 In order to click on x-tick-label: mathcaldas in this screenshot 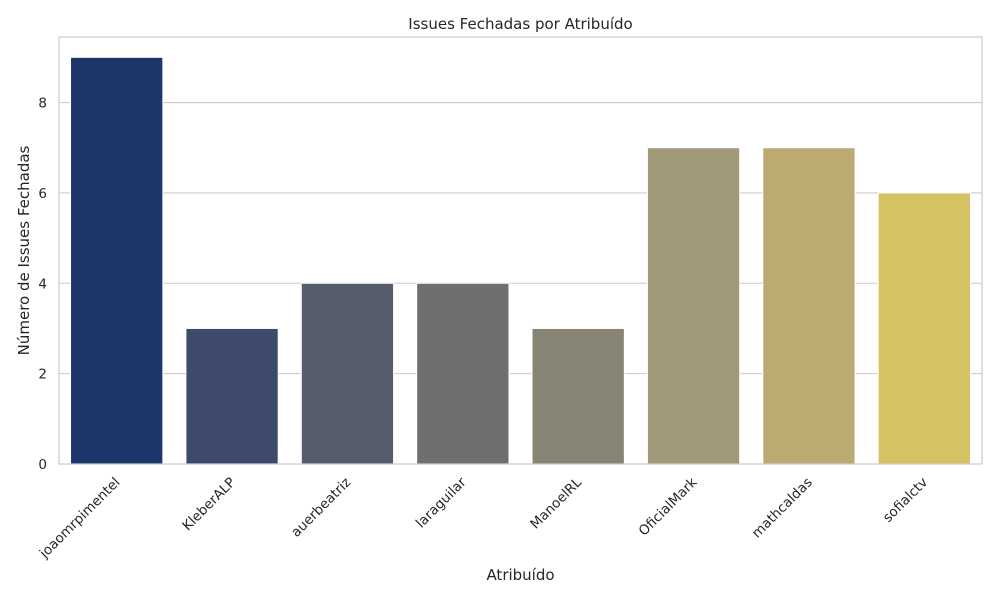, I will do `click(782, 508)`.